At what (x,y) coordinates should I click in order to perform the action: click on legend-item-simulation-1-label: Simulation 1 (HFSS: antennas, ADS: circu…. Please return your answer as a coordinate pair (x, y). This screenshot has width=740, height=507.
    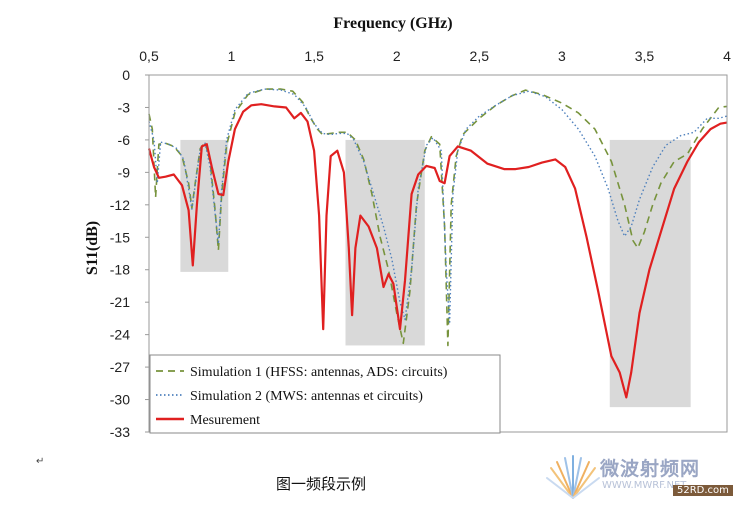
    Looking at the image, I should click on (319, 372).